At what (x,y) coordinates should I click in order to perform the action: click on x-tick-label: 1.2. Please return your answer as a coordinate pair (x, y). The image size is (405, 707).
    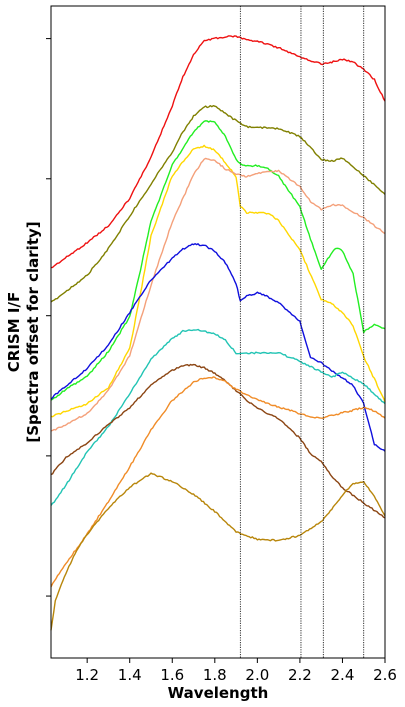
    Looking at the image, I should click on (87, 675).